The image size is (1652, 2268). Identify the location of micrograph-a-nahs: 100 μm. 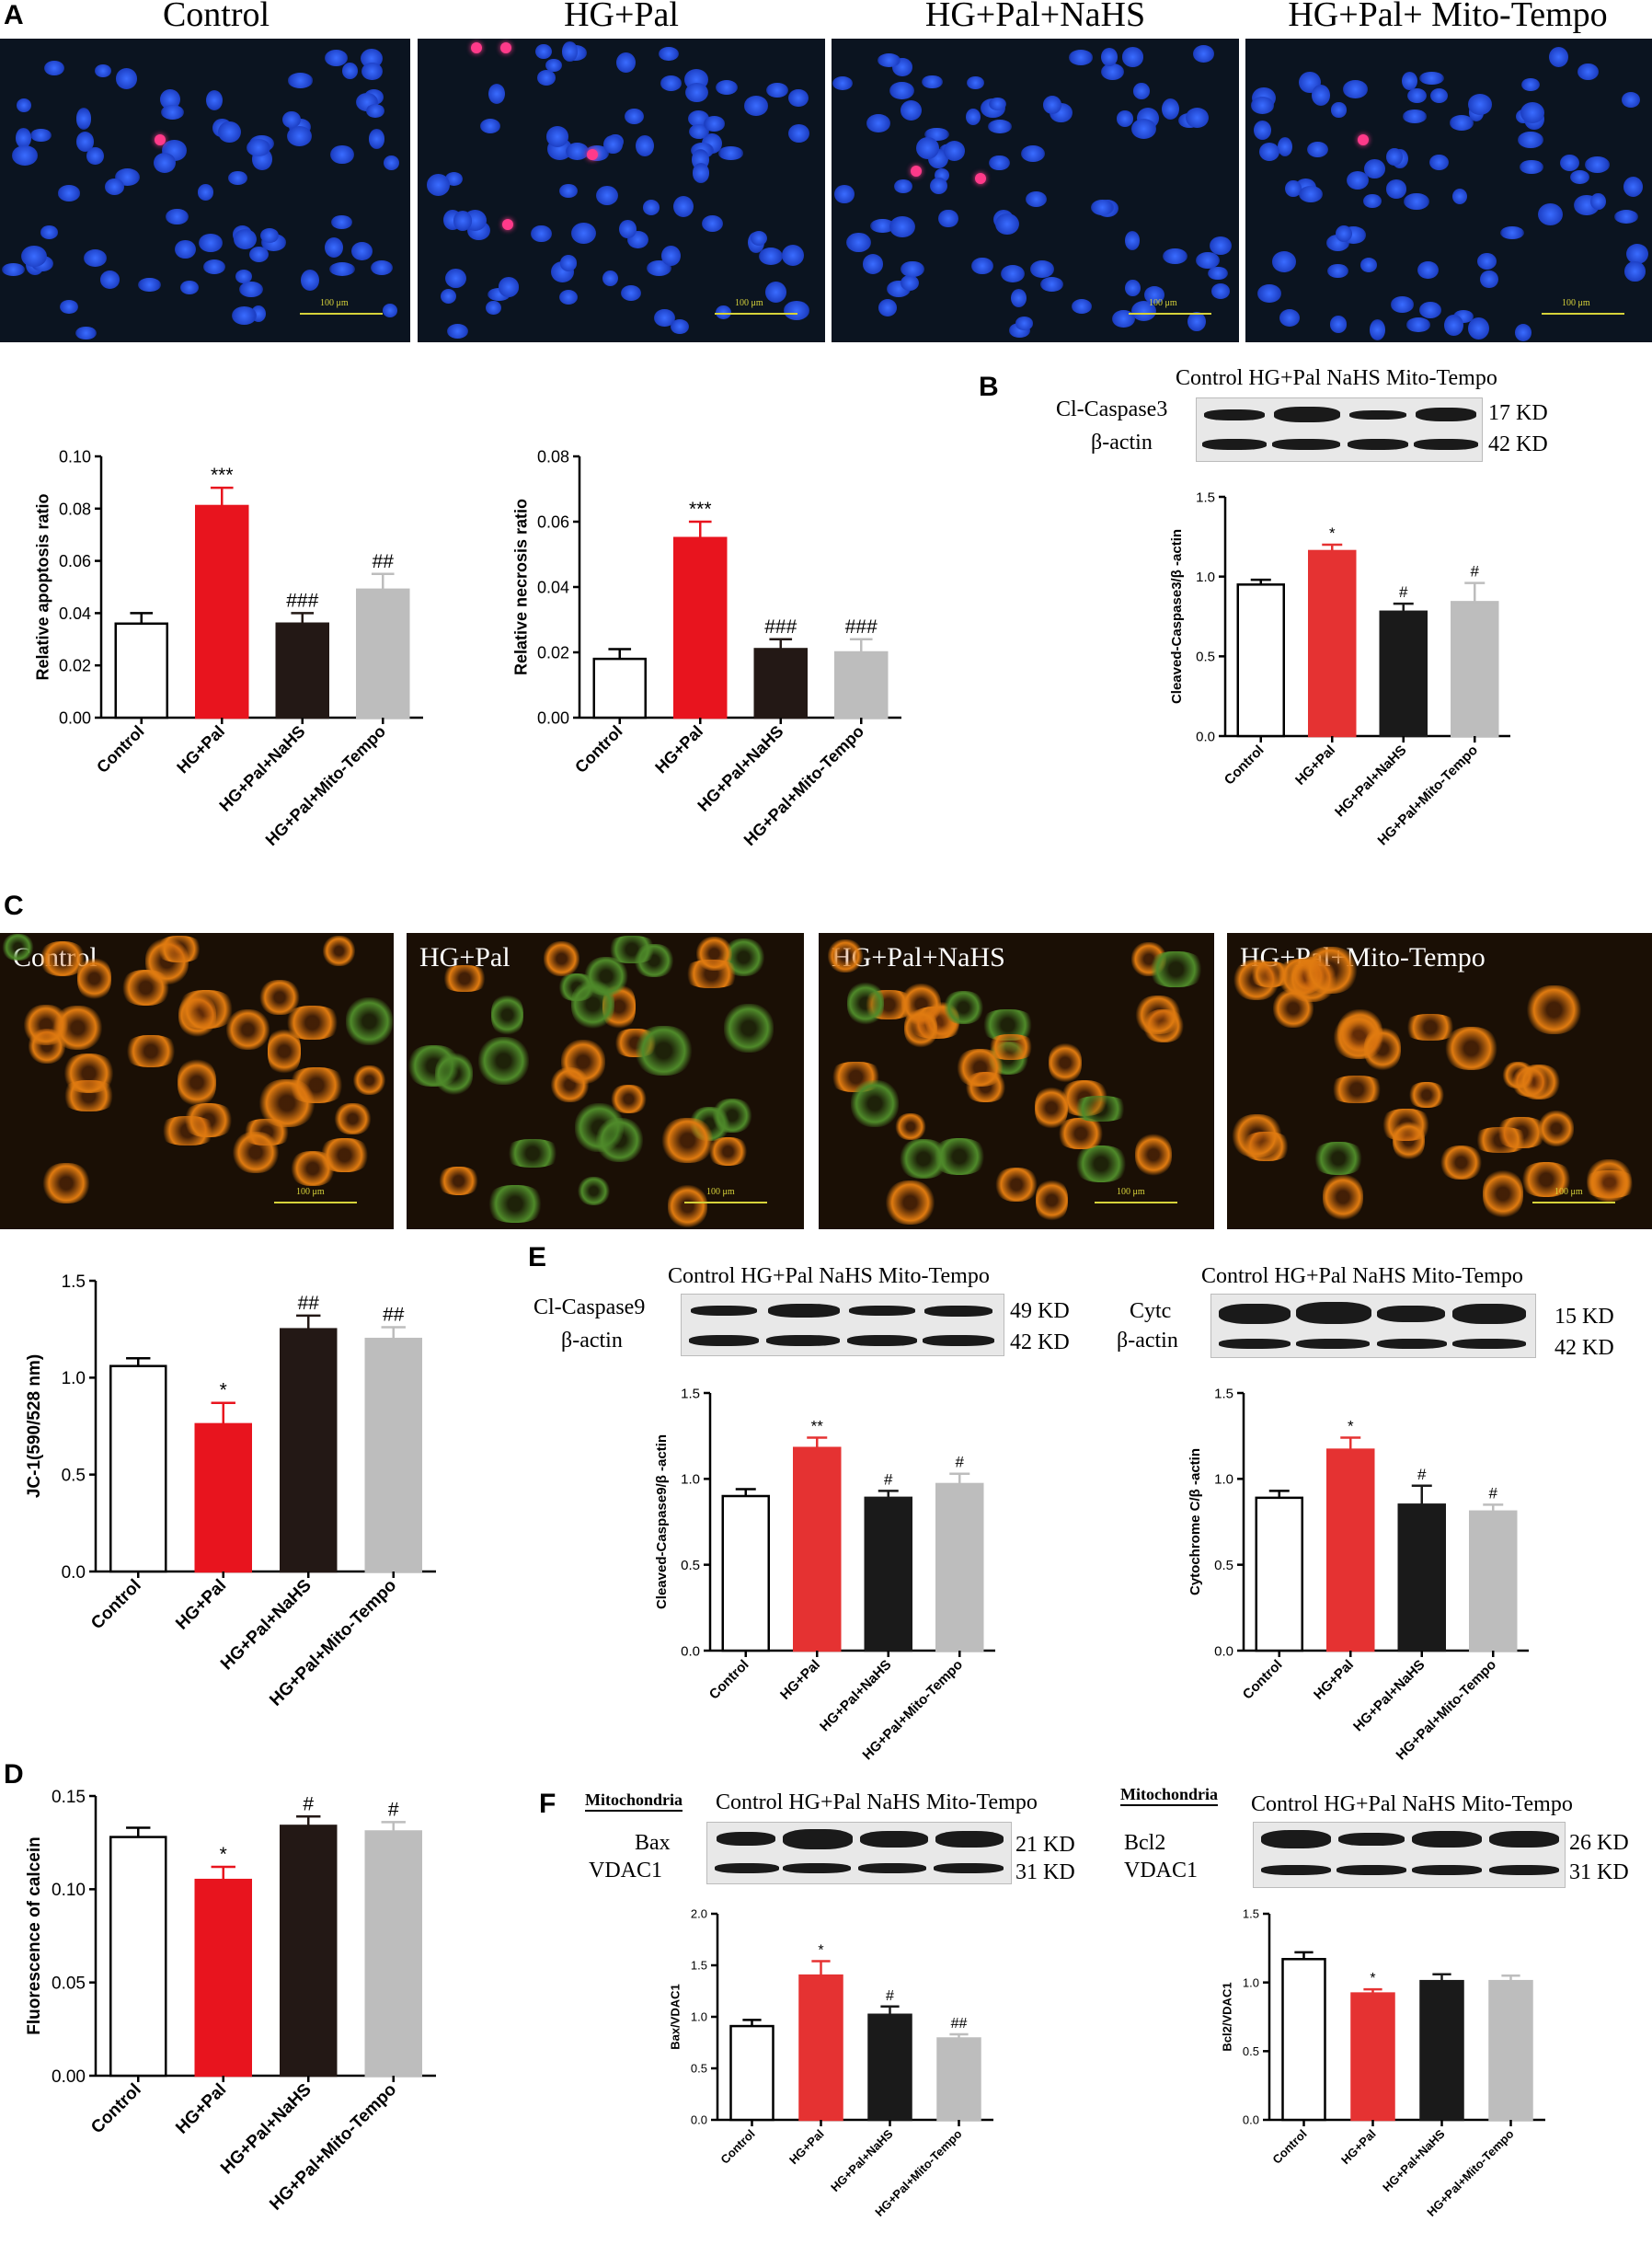
(1035, 190).